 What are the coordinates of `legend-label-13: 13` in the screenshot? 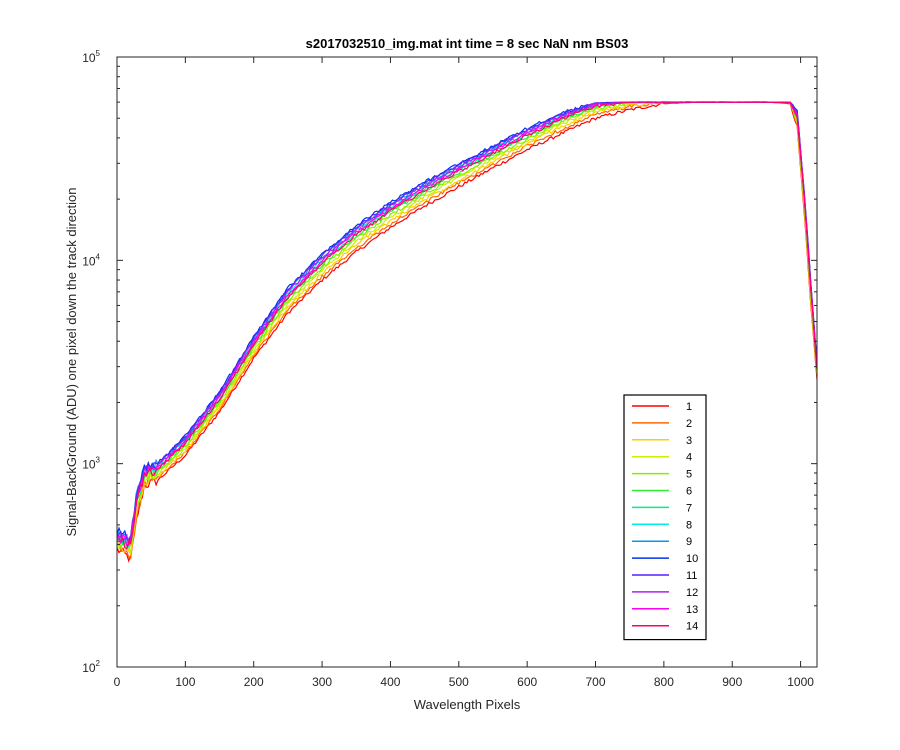 It's located at (692, 610).